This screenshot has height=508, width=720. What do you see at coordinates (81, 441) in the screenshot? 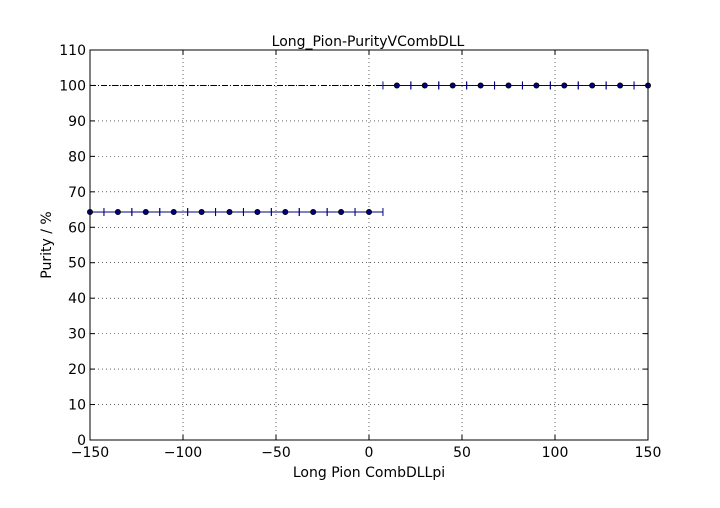
I see `y-tick-label: 0` at bounding box center [81, 441].